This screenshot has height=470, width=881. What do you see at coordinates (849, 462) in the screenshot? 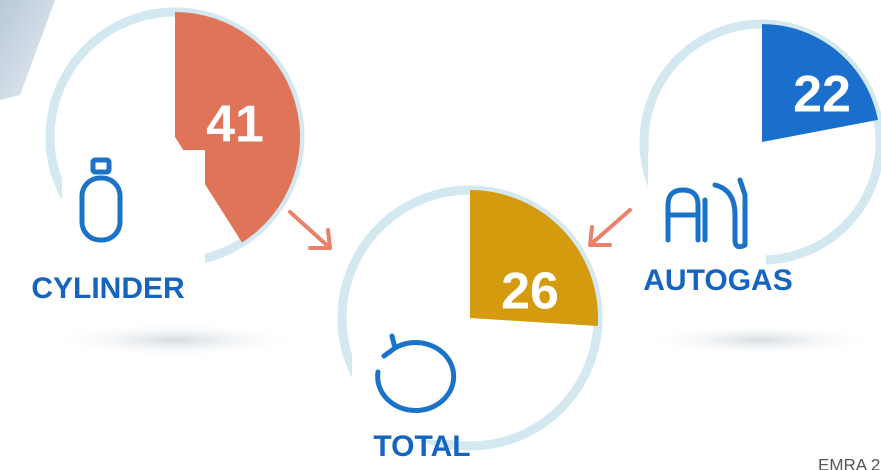
I see `footer: EMRA 2` at bounding box center [849, 462].